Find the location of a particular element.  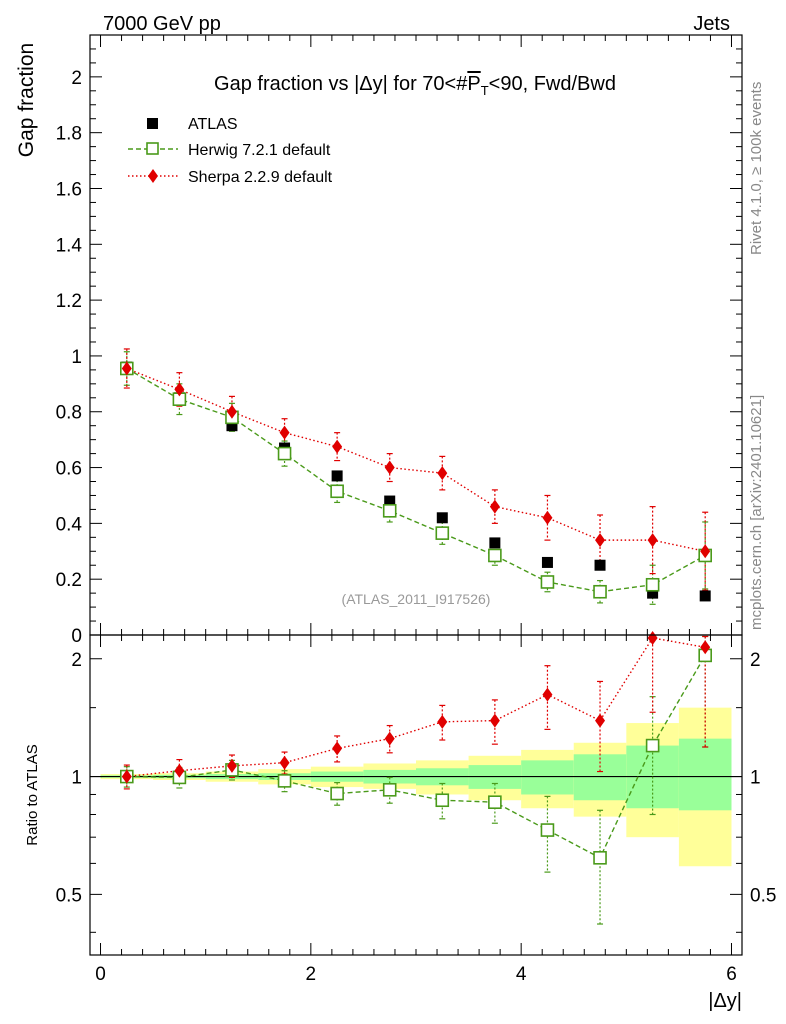

title-prefix: Gap fraction vs | is located at coordinates (286, 84).